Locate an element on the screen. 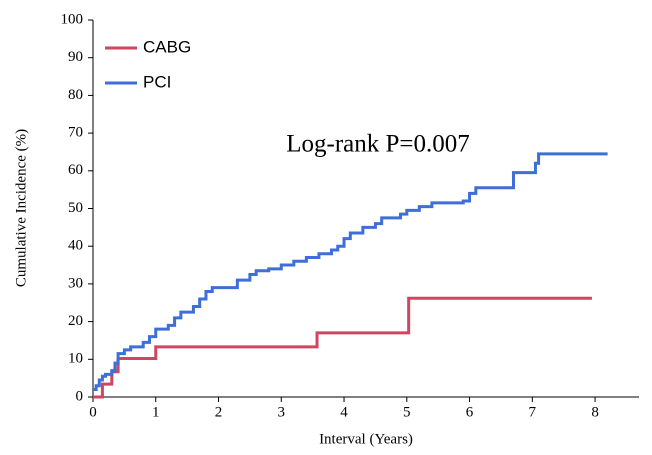 This screenshot has height=455, width=652. legend-label: PCI is located at coordinates (157, 81).